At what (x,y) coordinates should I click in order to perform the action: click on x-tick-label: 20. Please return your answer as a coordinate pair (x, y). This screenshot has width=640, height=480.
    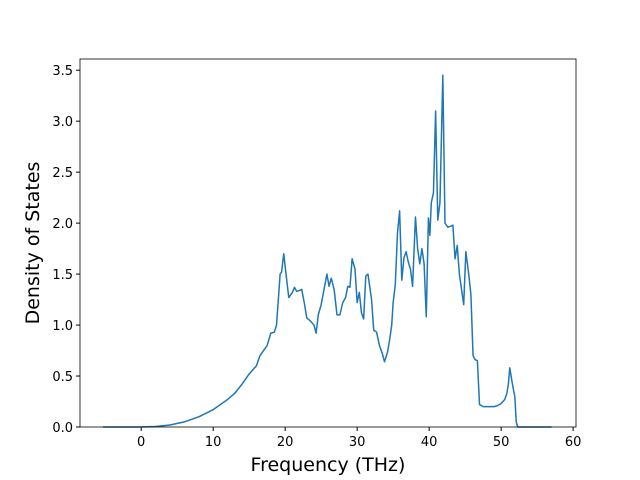
    Looking at the image, I should click on (285, 442).